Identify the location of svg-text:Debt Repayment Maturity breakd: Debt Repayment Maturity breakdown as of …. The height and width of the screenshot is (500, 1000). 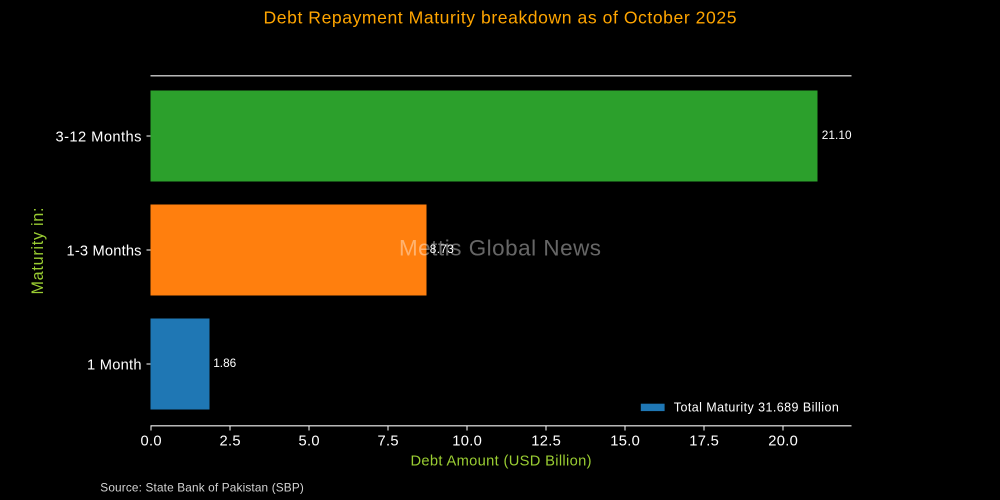
(500, 17).